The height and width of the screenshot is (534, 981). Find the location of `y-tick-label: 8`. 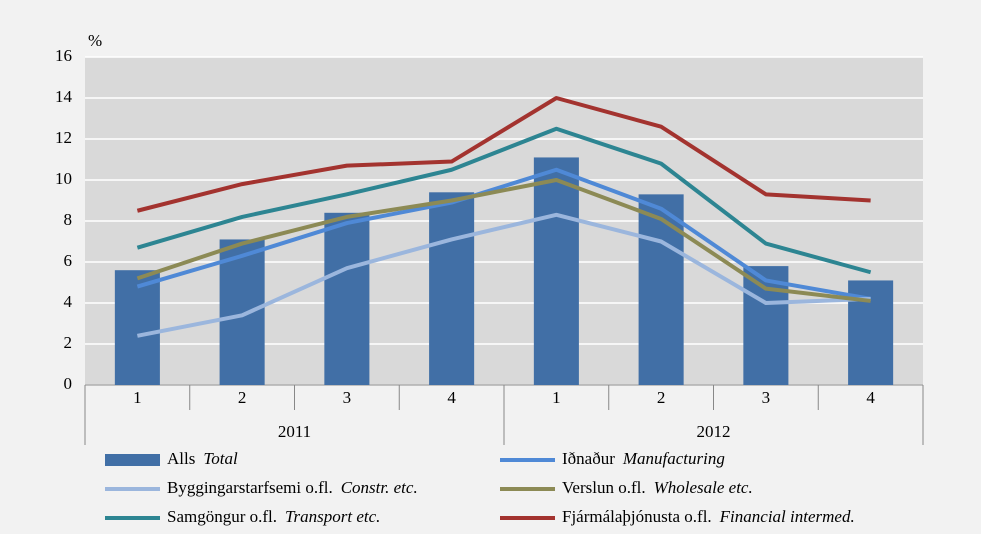

y-tick-label: 8 is located at coordinates (68, 219).